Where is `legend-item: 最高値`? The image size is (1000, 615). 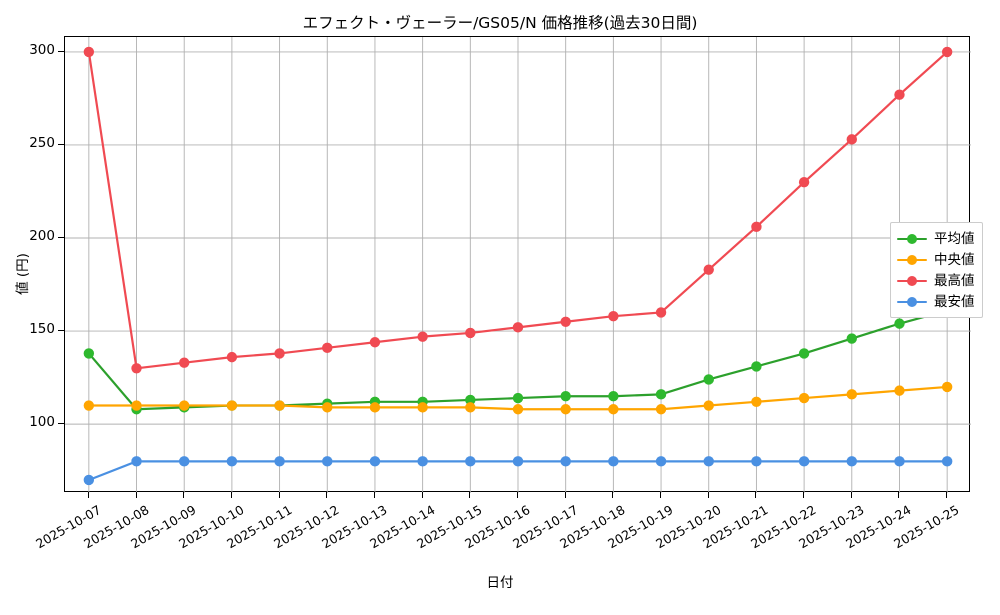
legend-item: 最高値 is located at coordinates (936, 280).